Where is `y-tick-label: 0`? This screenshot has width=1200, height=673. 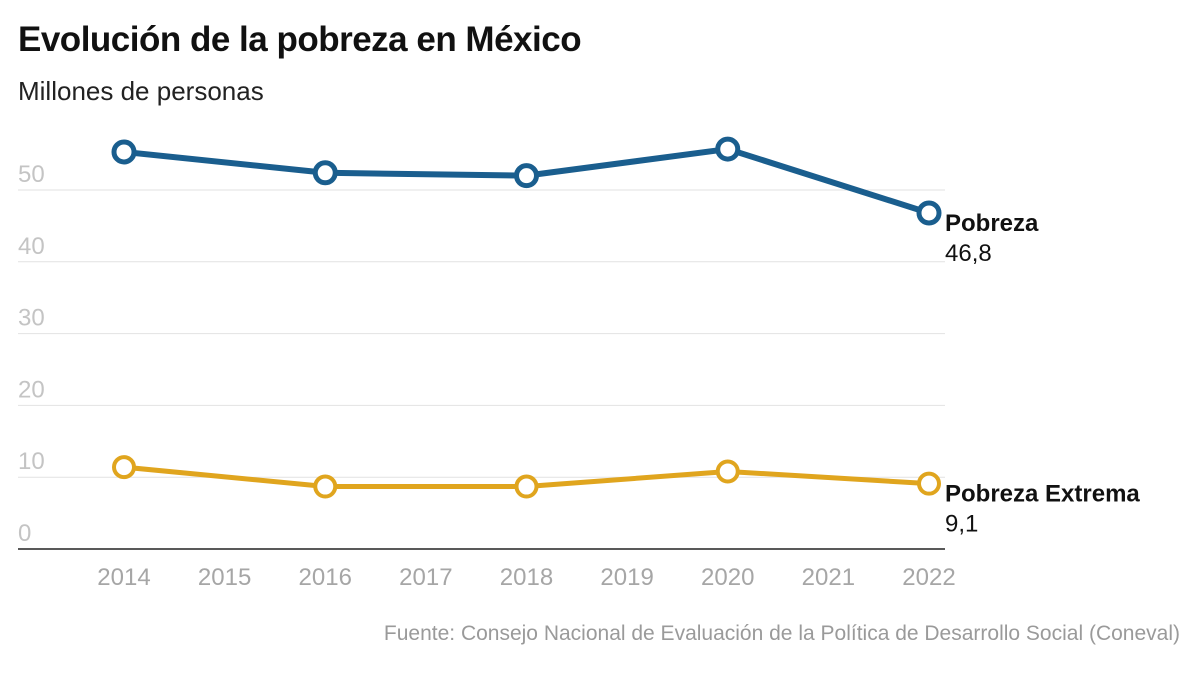
y-tick-label: 0 is located at coordinates (24, 533).